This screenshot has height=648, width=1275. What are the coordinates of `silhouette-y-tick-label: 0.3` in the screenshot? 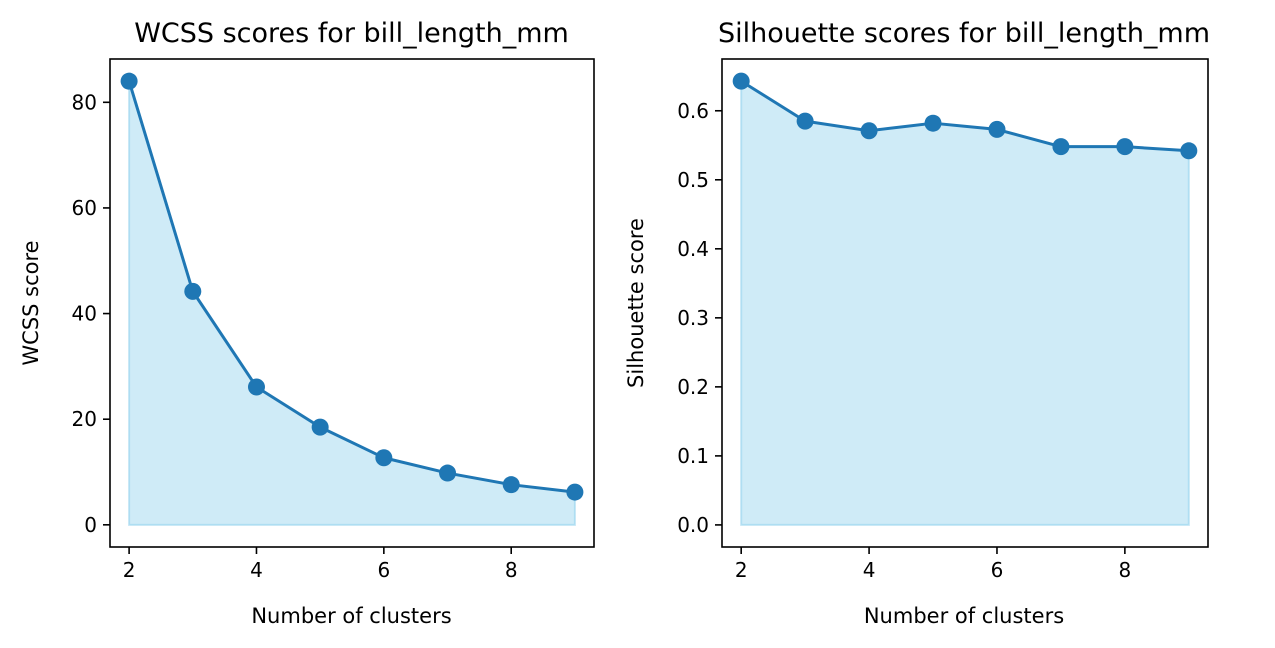 It's located at (693, 318).